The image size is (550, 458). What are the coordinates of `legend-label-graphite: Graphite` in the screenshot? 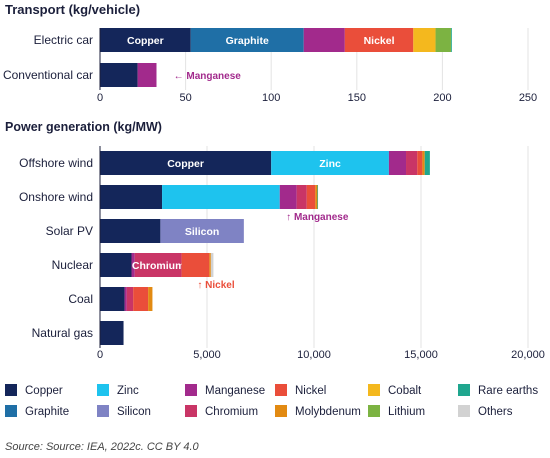 It's located at (47, 412).